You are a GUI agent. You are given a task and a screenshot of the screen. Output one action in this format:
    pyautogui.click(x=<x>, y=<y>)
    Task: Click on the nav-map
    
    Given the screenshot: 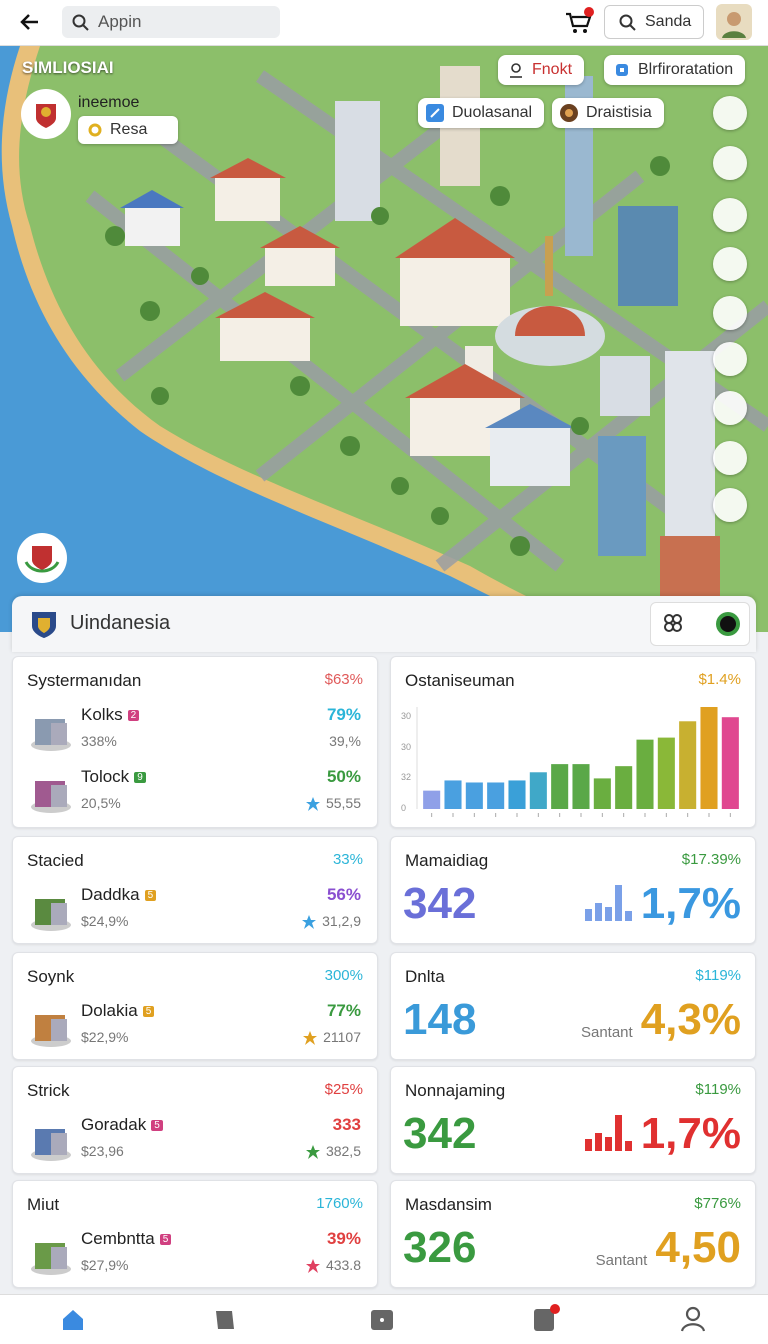 What is the action you would take?
    pyautogui.click(x=225, y=1320)
    